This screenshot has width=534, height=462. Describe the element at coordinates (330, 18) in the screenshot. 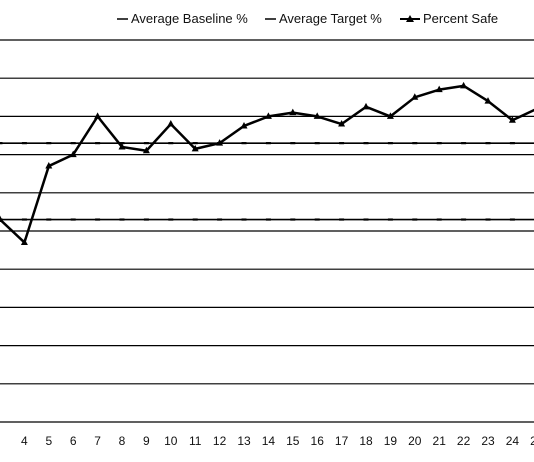

I see `legend-label-average-target: Average Target %` at that location.